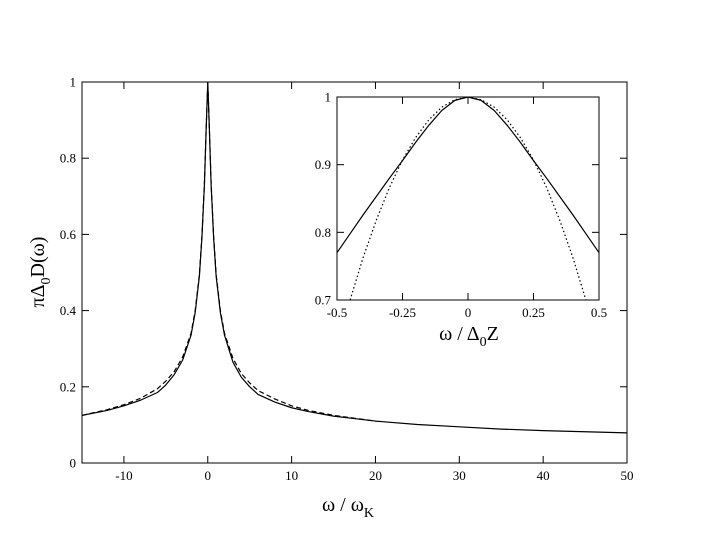  I want to click on inset-x-tick-label: 0.5, so click(599, 312).